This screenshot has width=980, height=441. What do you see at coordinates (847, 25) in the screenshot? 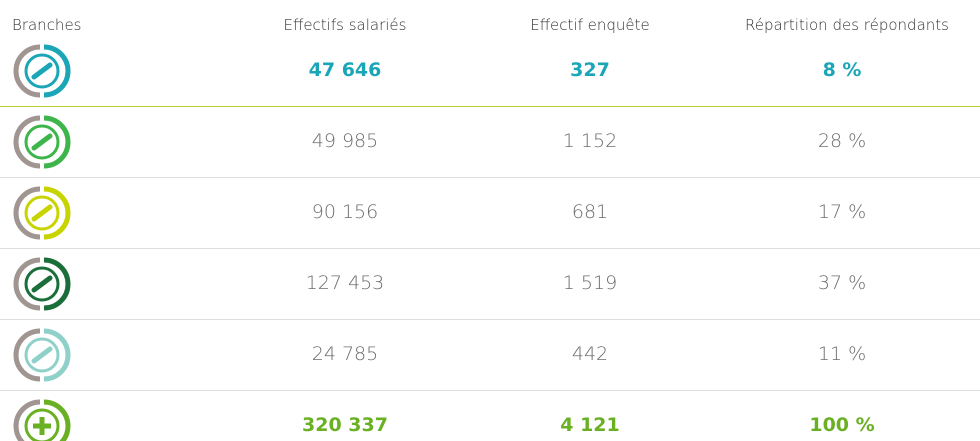
I see `header-cell: Répartition des répondants` at bounding box center [847, 25].